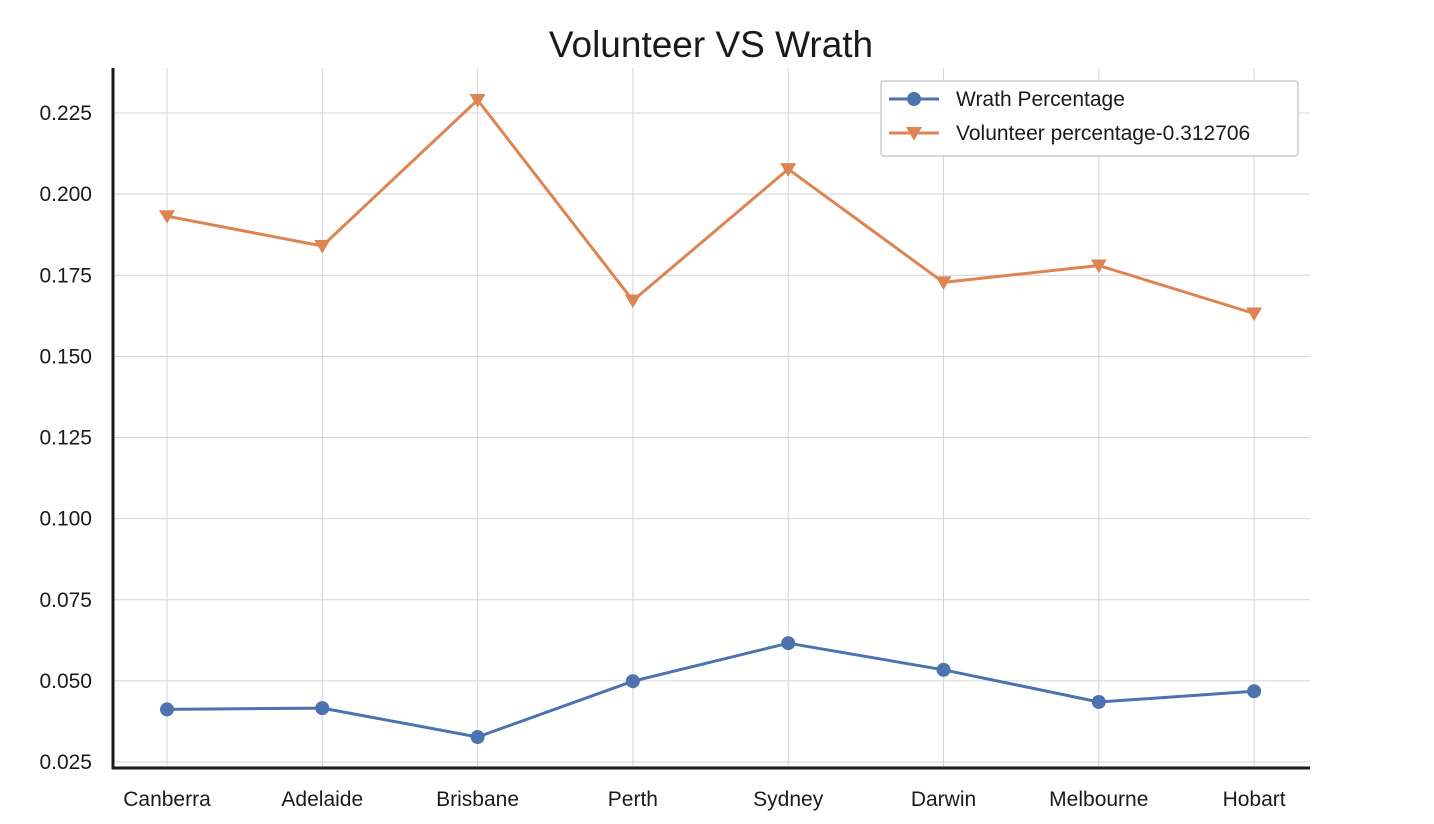 Image resolution: width=1434 pixels, height=824 pixels. What do you see at coordinates (65, 762) in the screenshot?
I see `y-tick-label: 0.025` at bounding box center [65, 762].